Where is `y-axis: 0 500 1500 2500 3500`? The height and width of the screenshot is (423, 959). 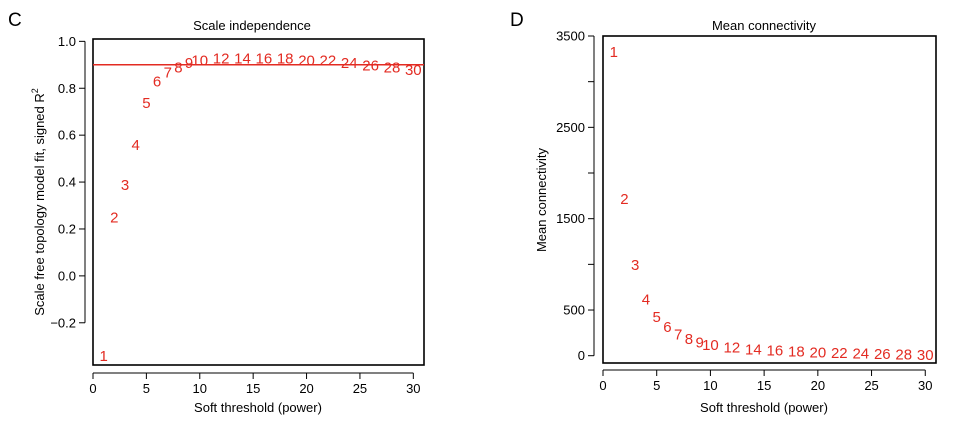
y-axis: 0 500 1500 2500 3500 is located at coordinates (575, 196).